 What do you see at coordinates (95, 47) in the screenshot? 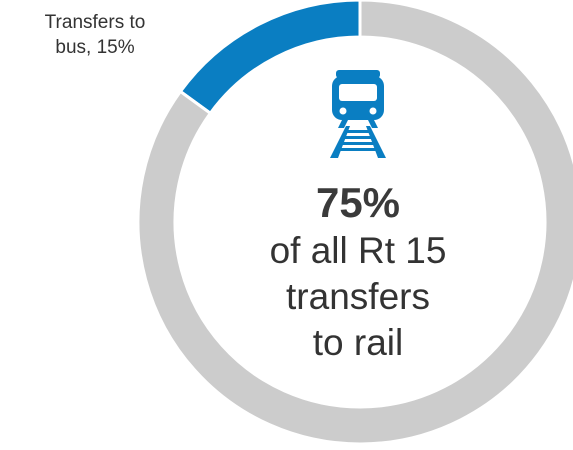
I see `slice-label-line-2: bus, 15%` at bounding box center [95, 47].